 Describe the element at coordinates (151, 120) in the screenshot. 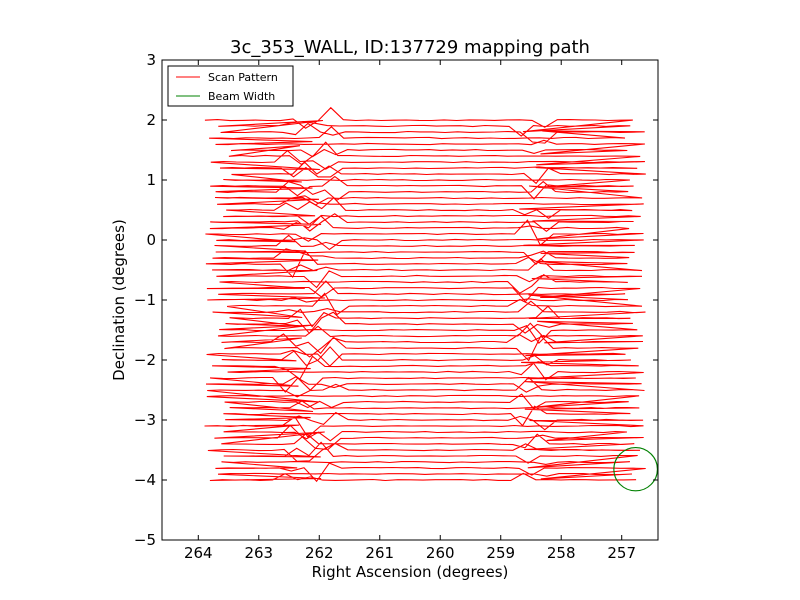

I see `y-tick-label: 2` at that location.